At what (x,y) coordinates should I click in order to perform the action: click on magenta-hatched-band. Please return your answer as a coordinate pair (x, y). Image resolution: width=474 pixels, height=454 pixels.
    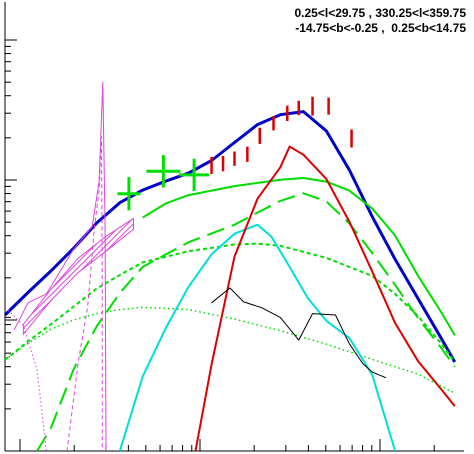
    Looking at the image, I should click on (78, 276).